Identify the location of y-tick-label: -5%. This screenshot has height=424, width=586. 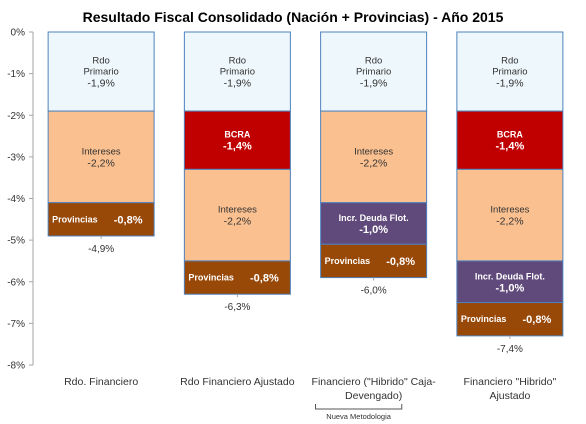
(16, 241).